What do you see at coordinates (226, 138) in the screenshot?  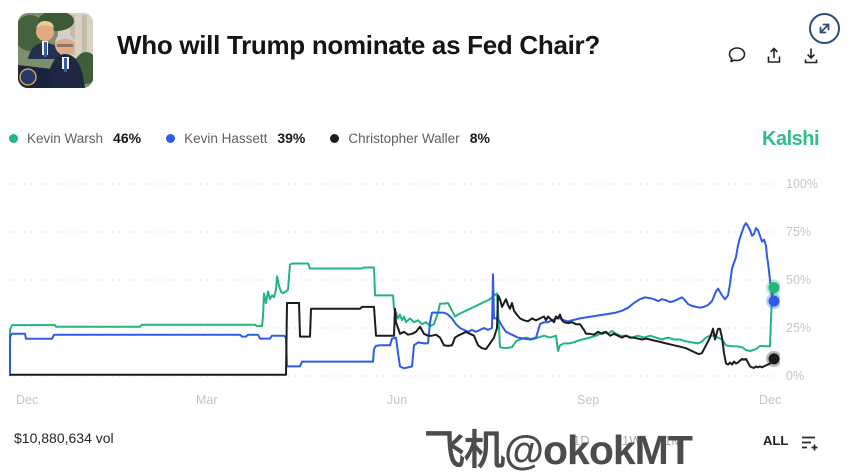 I see `legend-label: Kevin Hassett` at bounding box center [226, 138].